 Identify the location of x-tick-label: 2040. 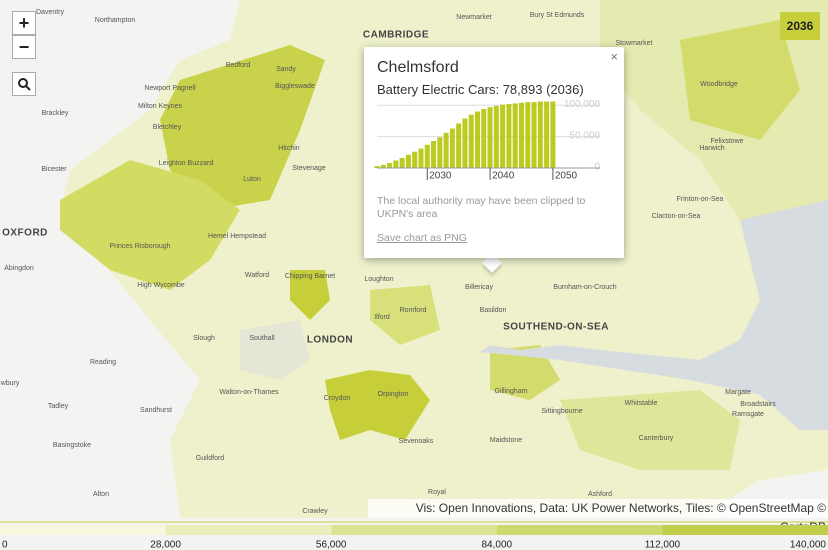
(503, 176).